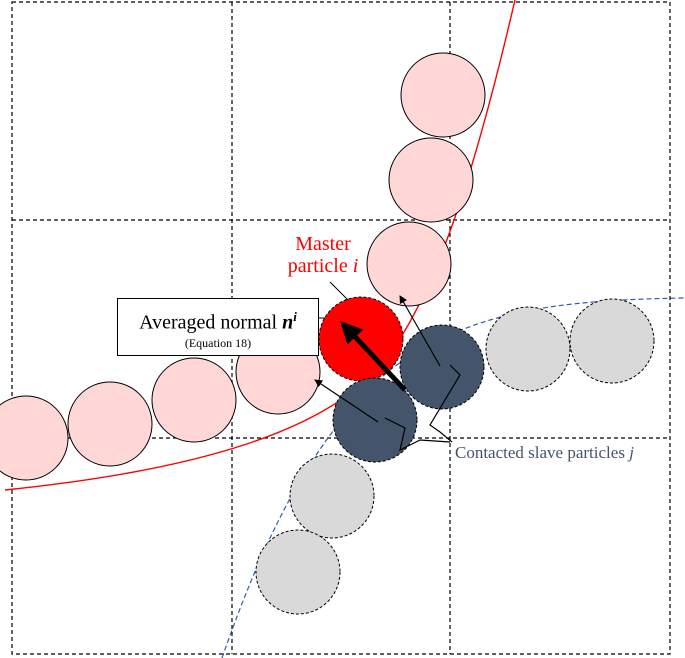 The height and width of the screenshot is (658, 685). I want to click on slave-brace-upper, so click(445, 403).